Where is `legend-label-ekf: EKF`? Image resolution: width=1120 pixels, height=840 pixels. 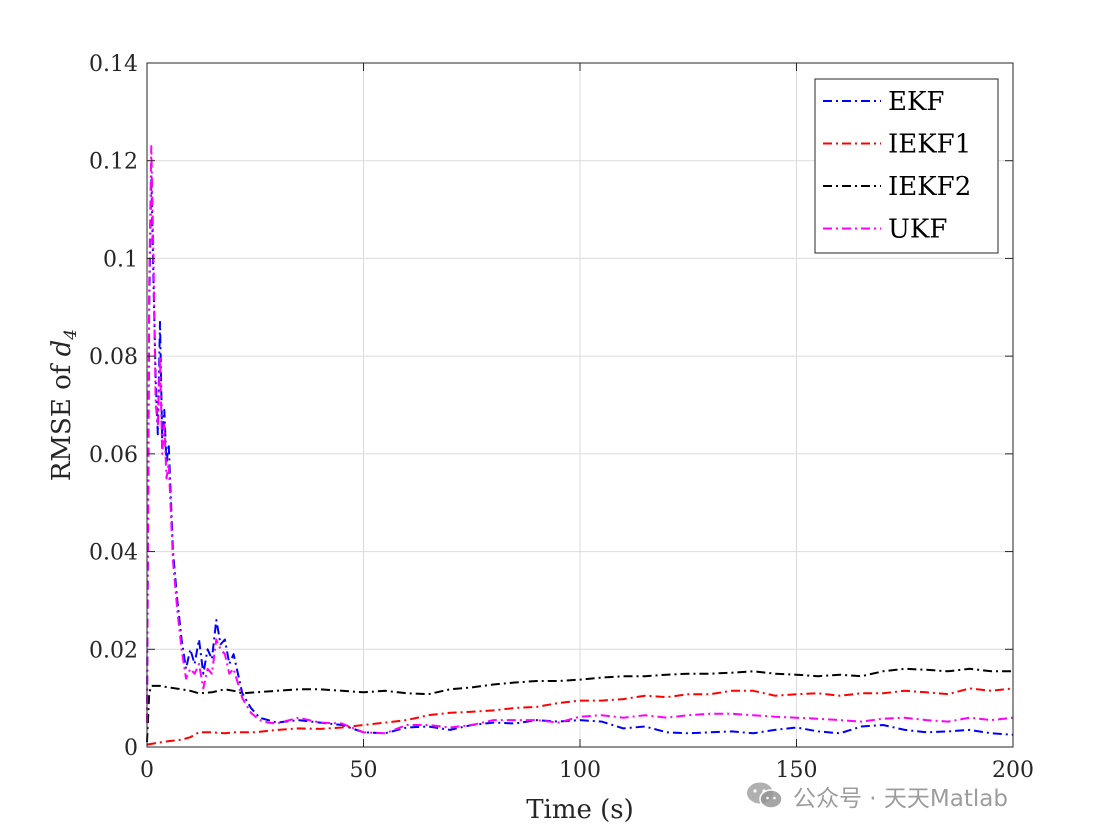
legend-label-ekf: EKF is located at coordinates (916, 102).